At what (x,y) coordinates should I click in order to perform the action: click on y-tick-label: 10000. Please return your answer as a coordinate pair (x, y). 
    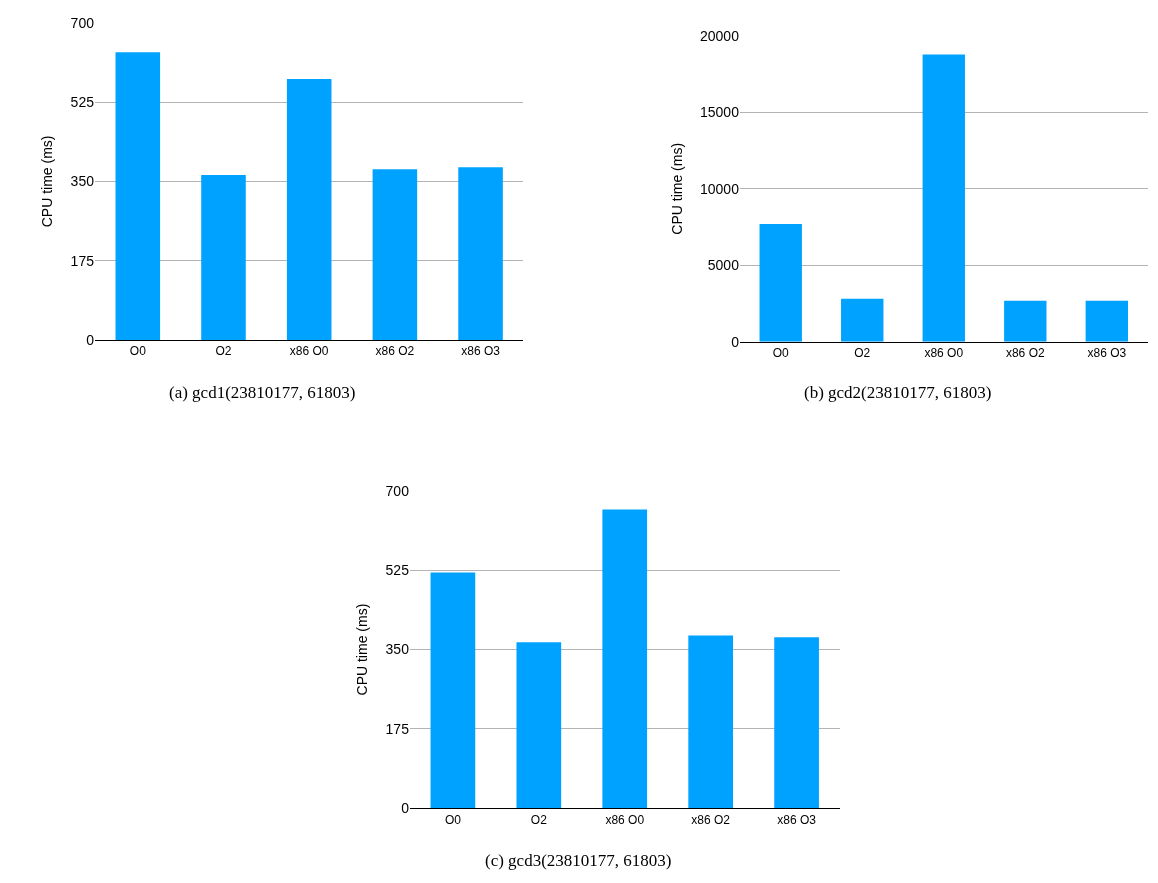
    Looking at the image, I should click on (720, 188).